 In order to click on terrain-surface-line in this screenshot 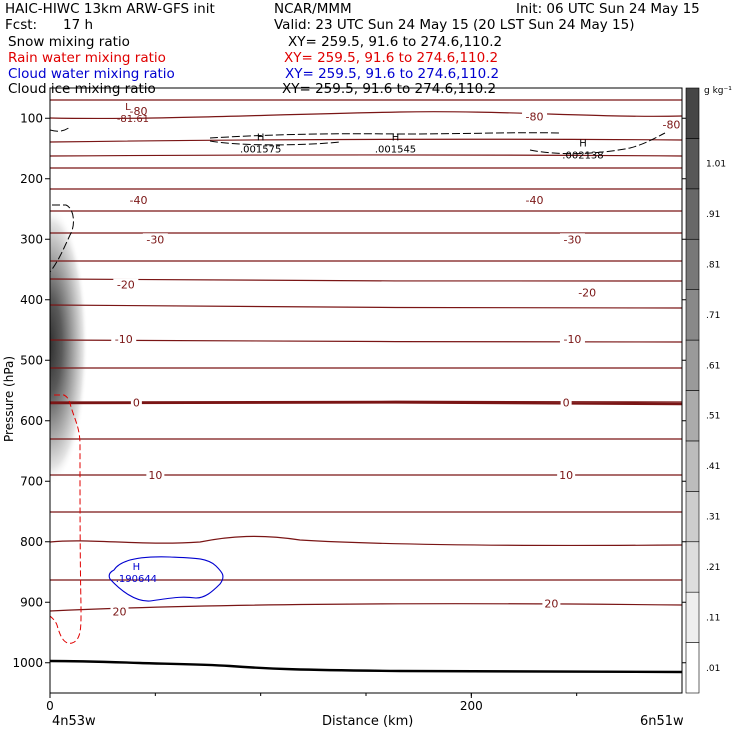, I will do `click(366, 666)`.